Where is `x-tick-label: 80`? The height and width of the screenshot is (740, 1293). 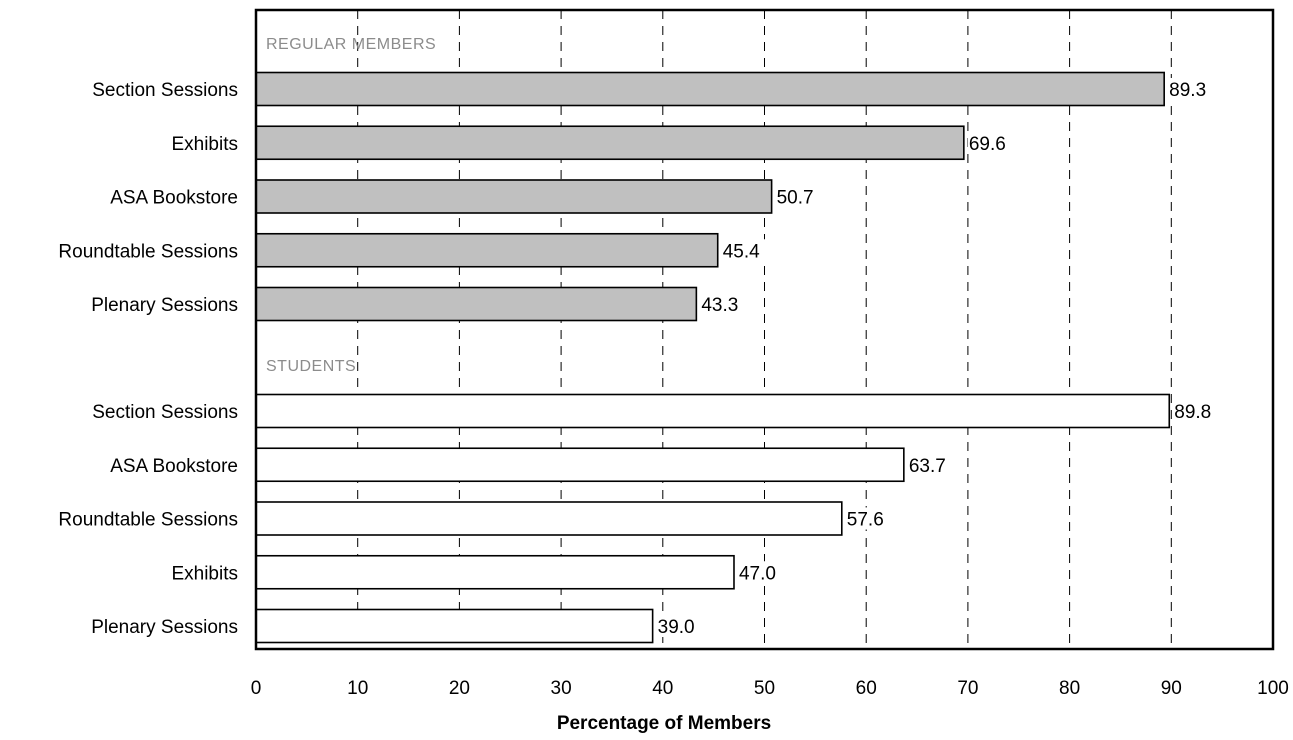 x-tick-label: 80 is located at coordinates (1069, 688).